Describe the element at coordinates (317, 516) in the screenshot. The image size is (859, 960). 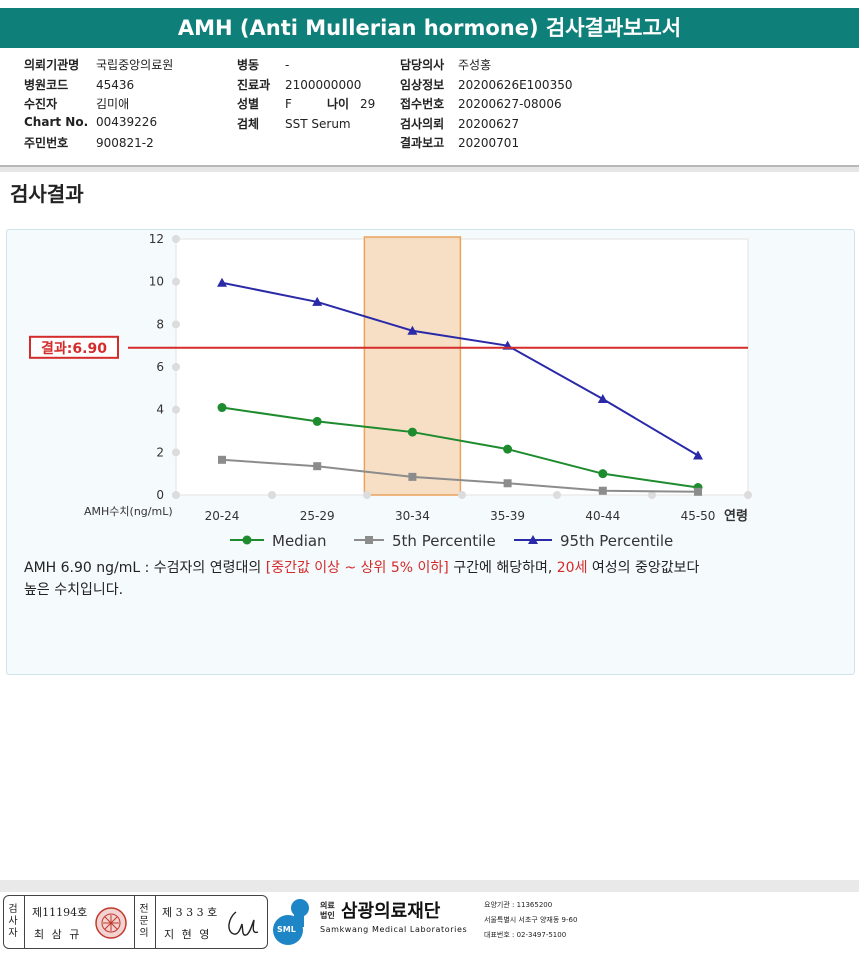
I see `x-tick-label: 25-29` at that location.